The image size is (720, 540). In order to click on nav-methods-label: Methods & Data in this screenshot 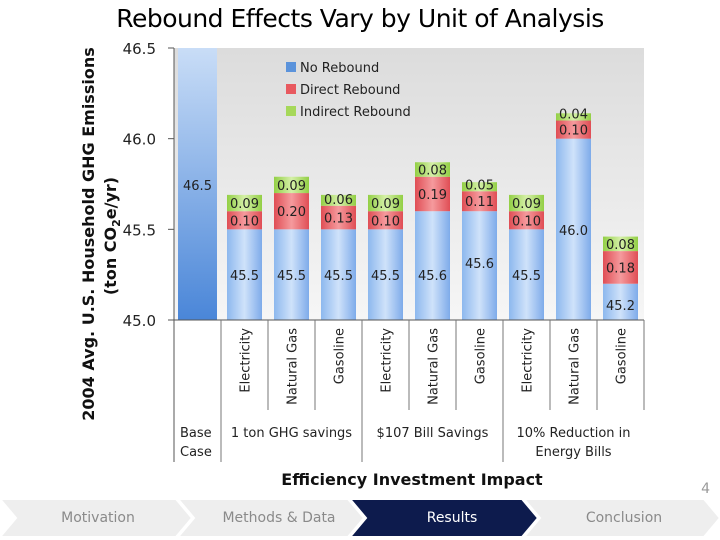, I will do `click(279, 518)`.